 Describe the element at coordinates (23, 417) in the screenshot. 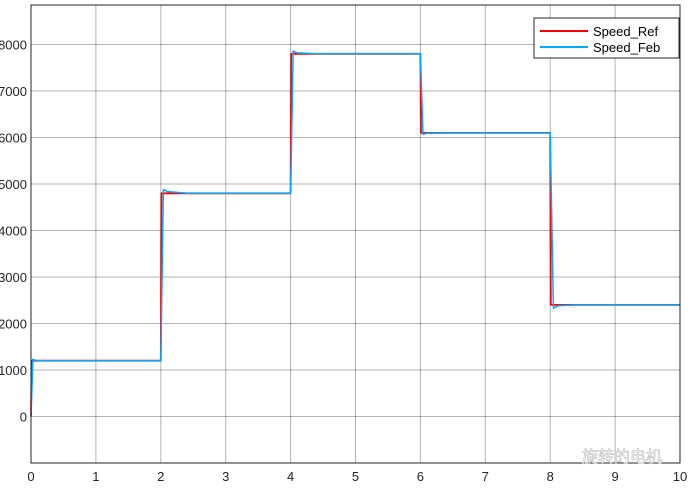

I see `y-tick-label: 0` at that location.